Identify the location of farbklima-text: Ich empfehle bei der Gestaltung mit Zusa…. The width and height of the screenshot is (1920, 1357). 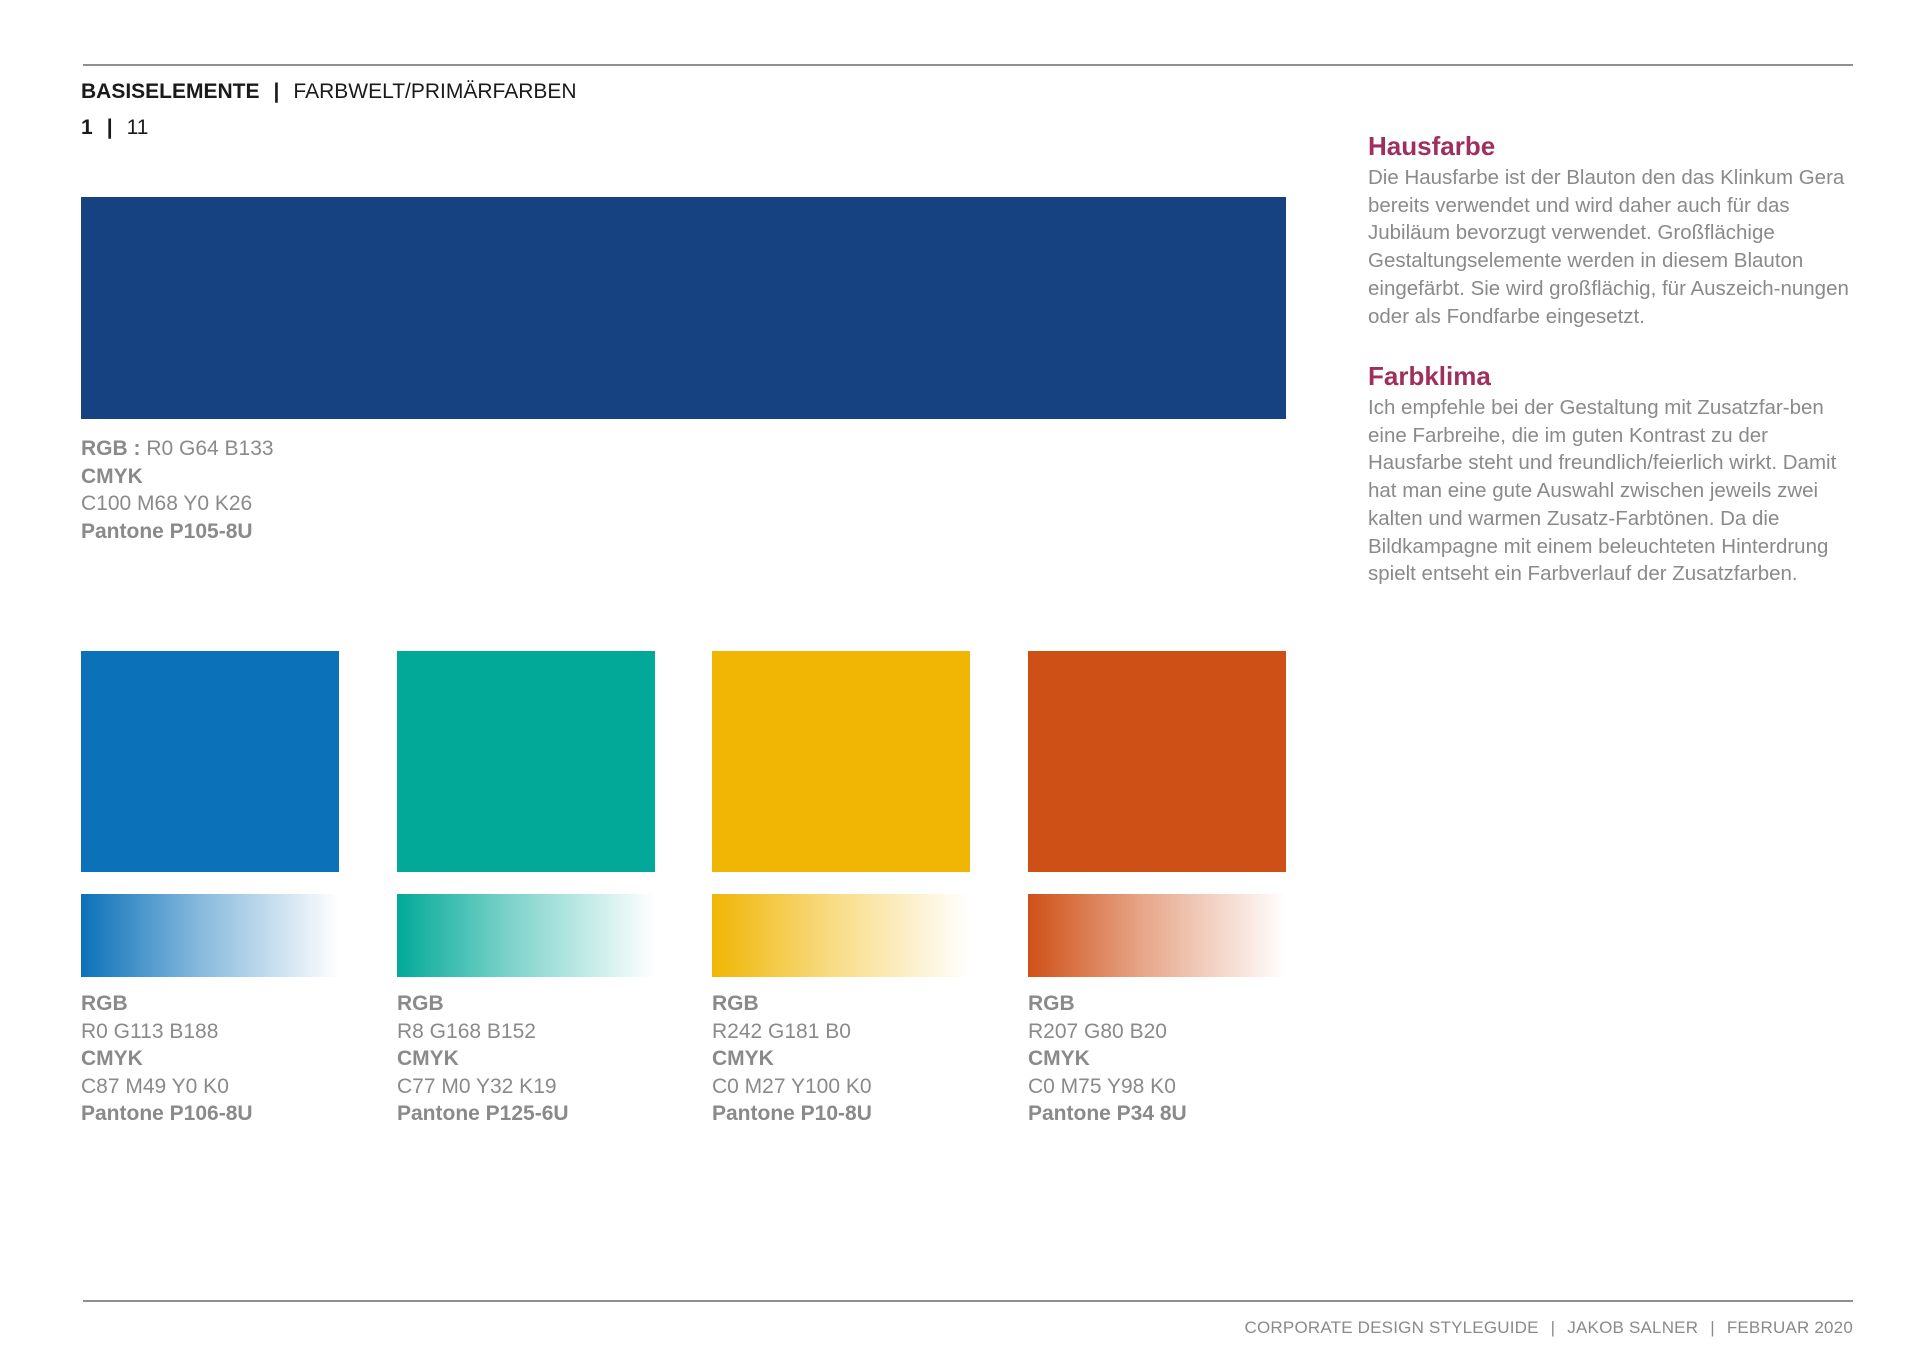
(1602, 491).